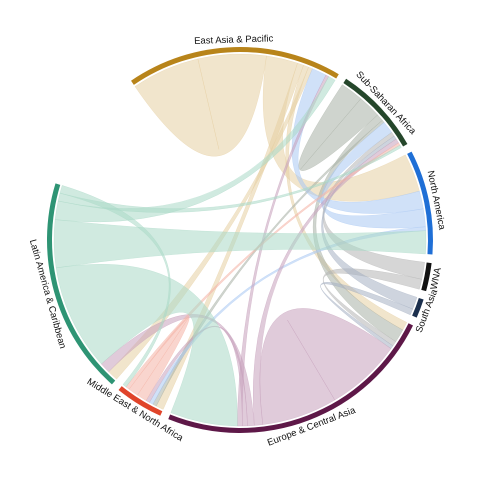 The image size is (480, 480). I want to click on arc-south-asia, so click(418, 307).